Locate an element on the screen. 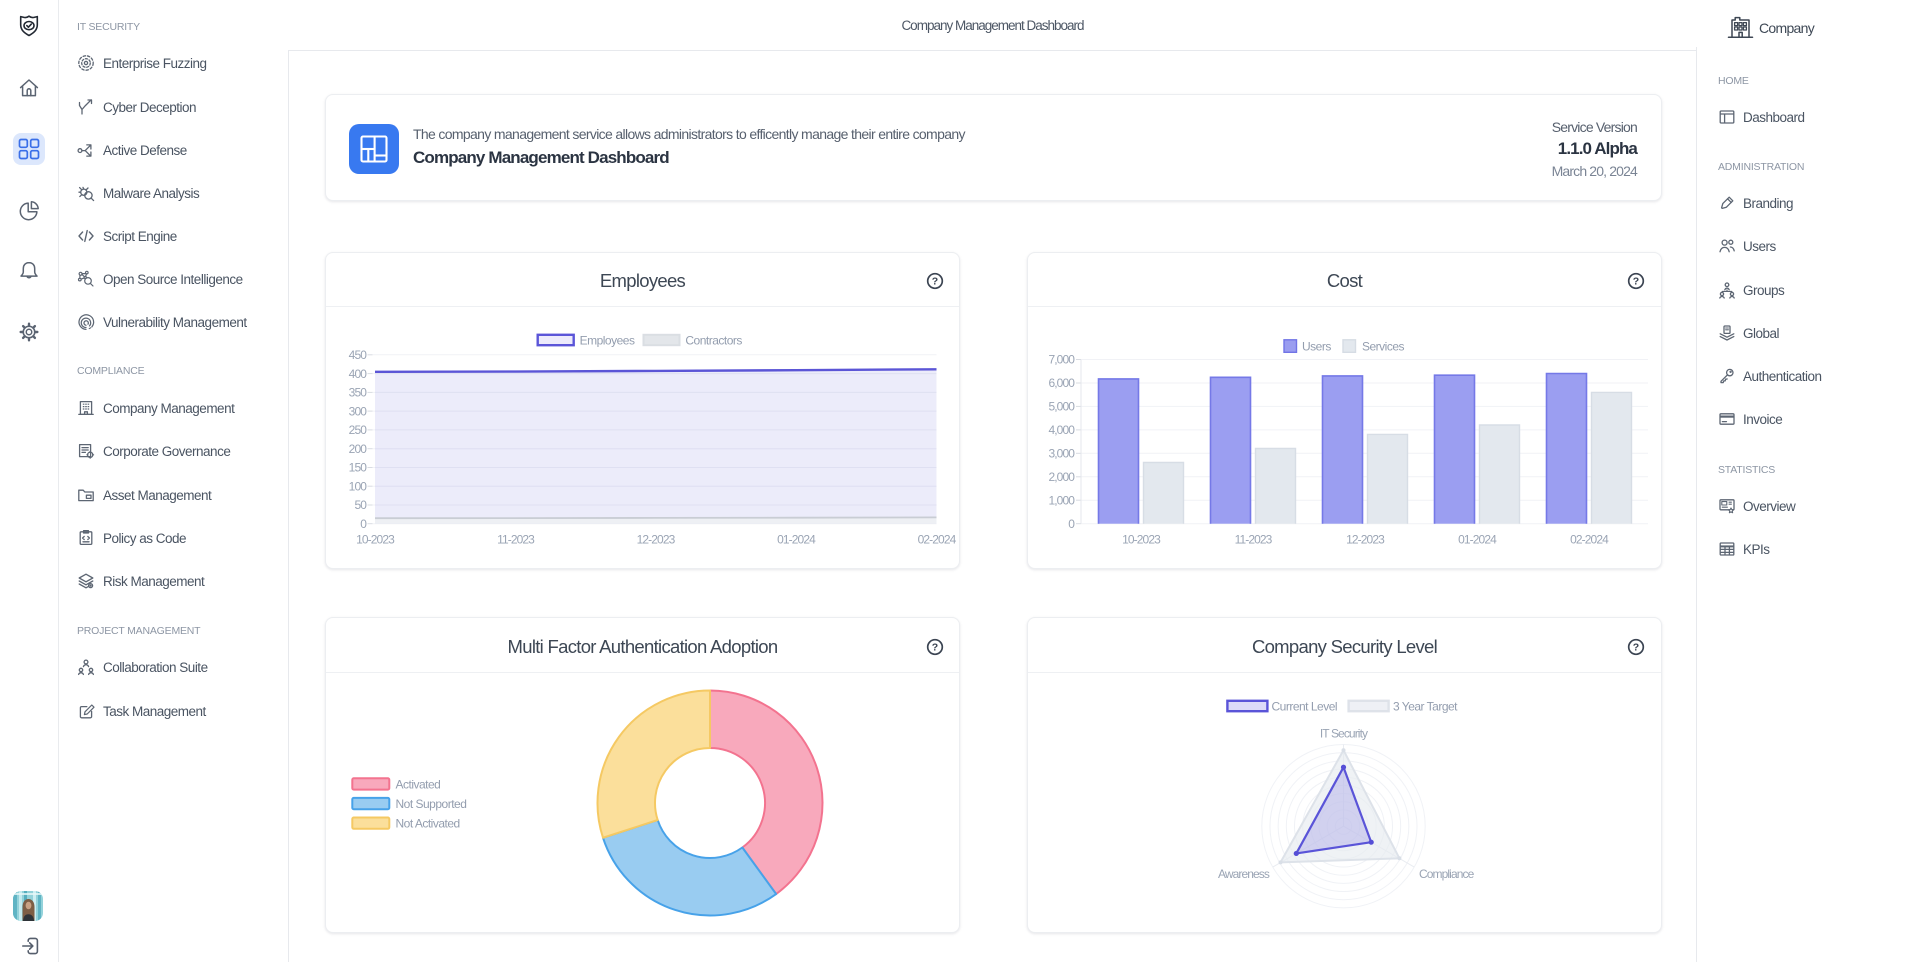 The width and height of the screenshot is (1920, 962). svg-text: Not Supported is located at coordinates (431, 804).